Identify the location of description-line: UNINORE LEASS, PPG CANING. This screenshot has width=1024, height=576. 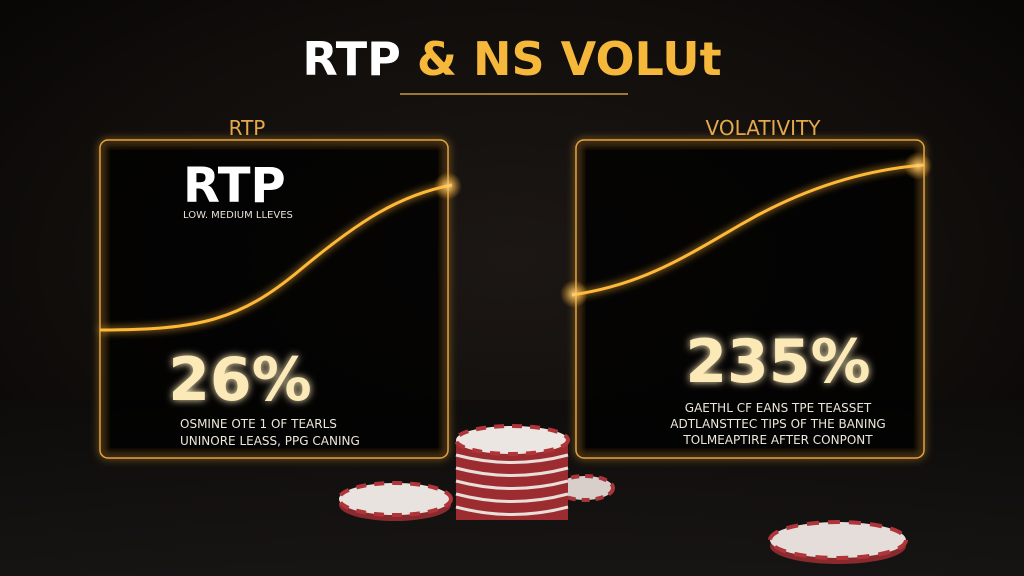
(270, 441).